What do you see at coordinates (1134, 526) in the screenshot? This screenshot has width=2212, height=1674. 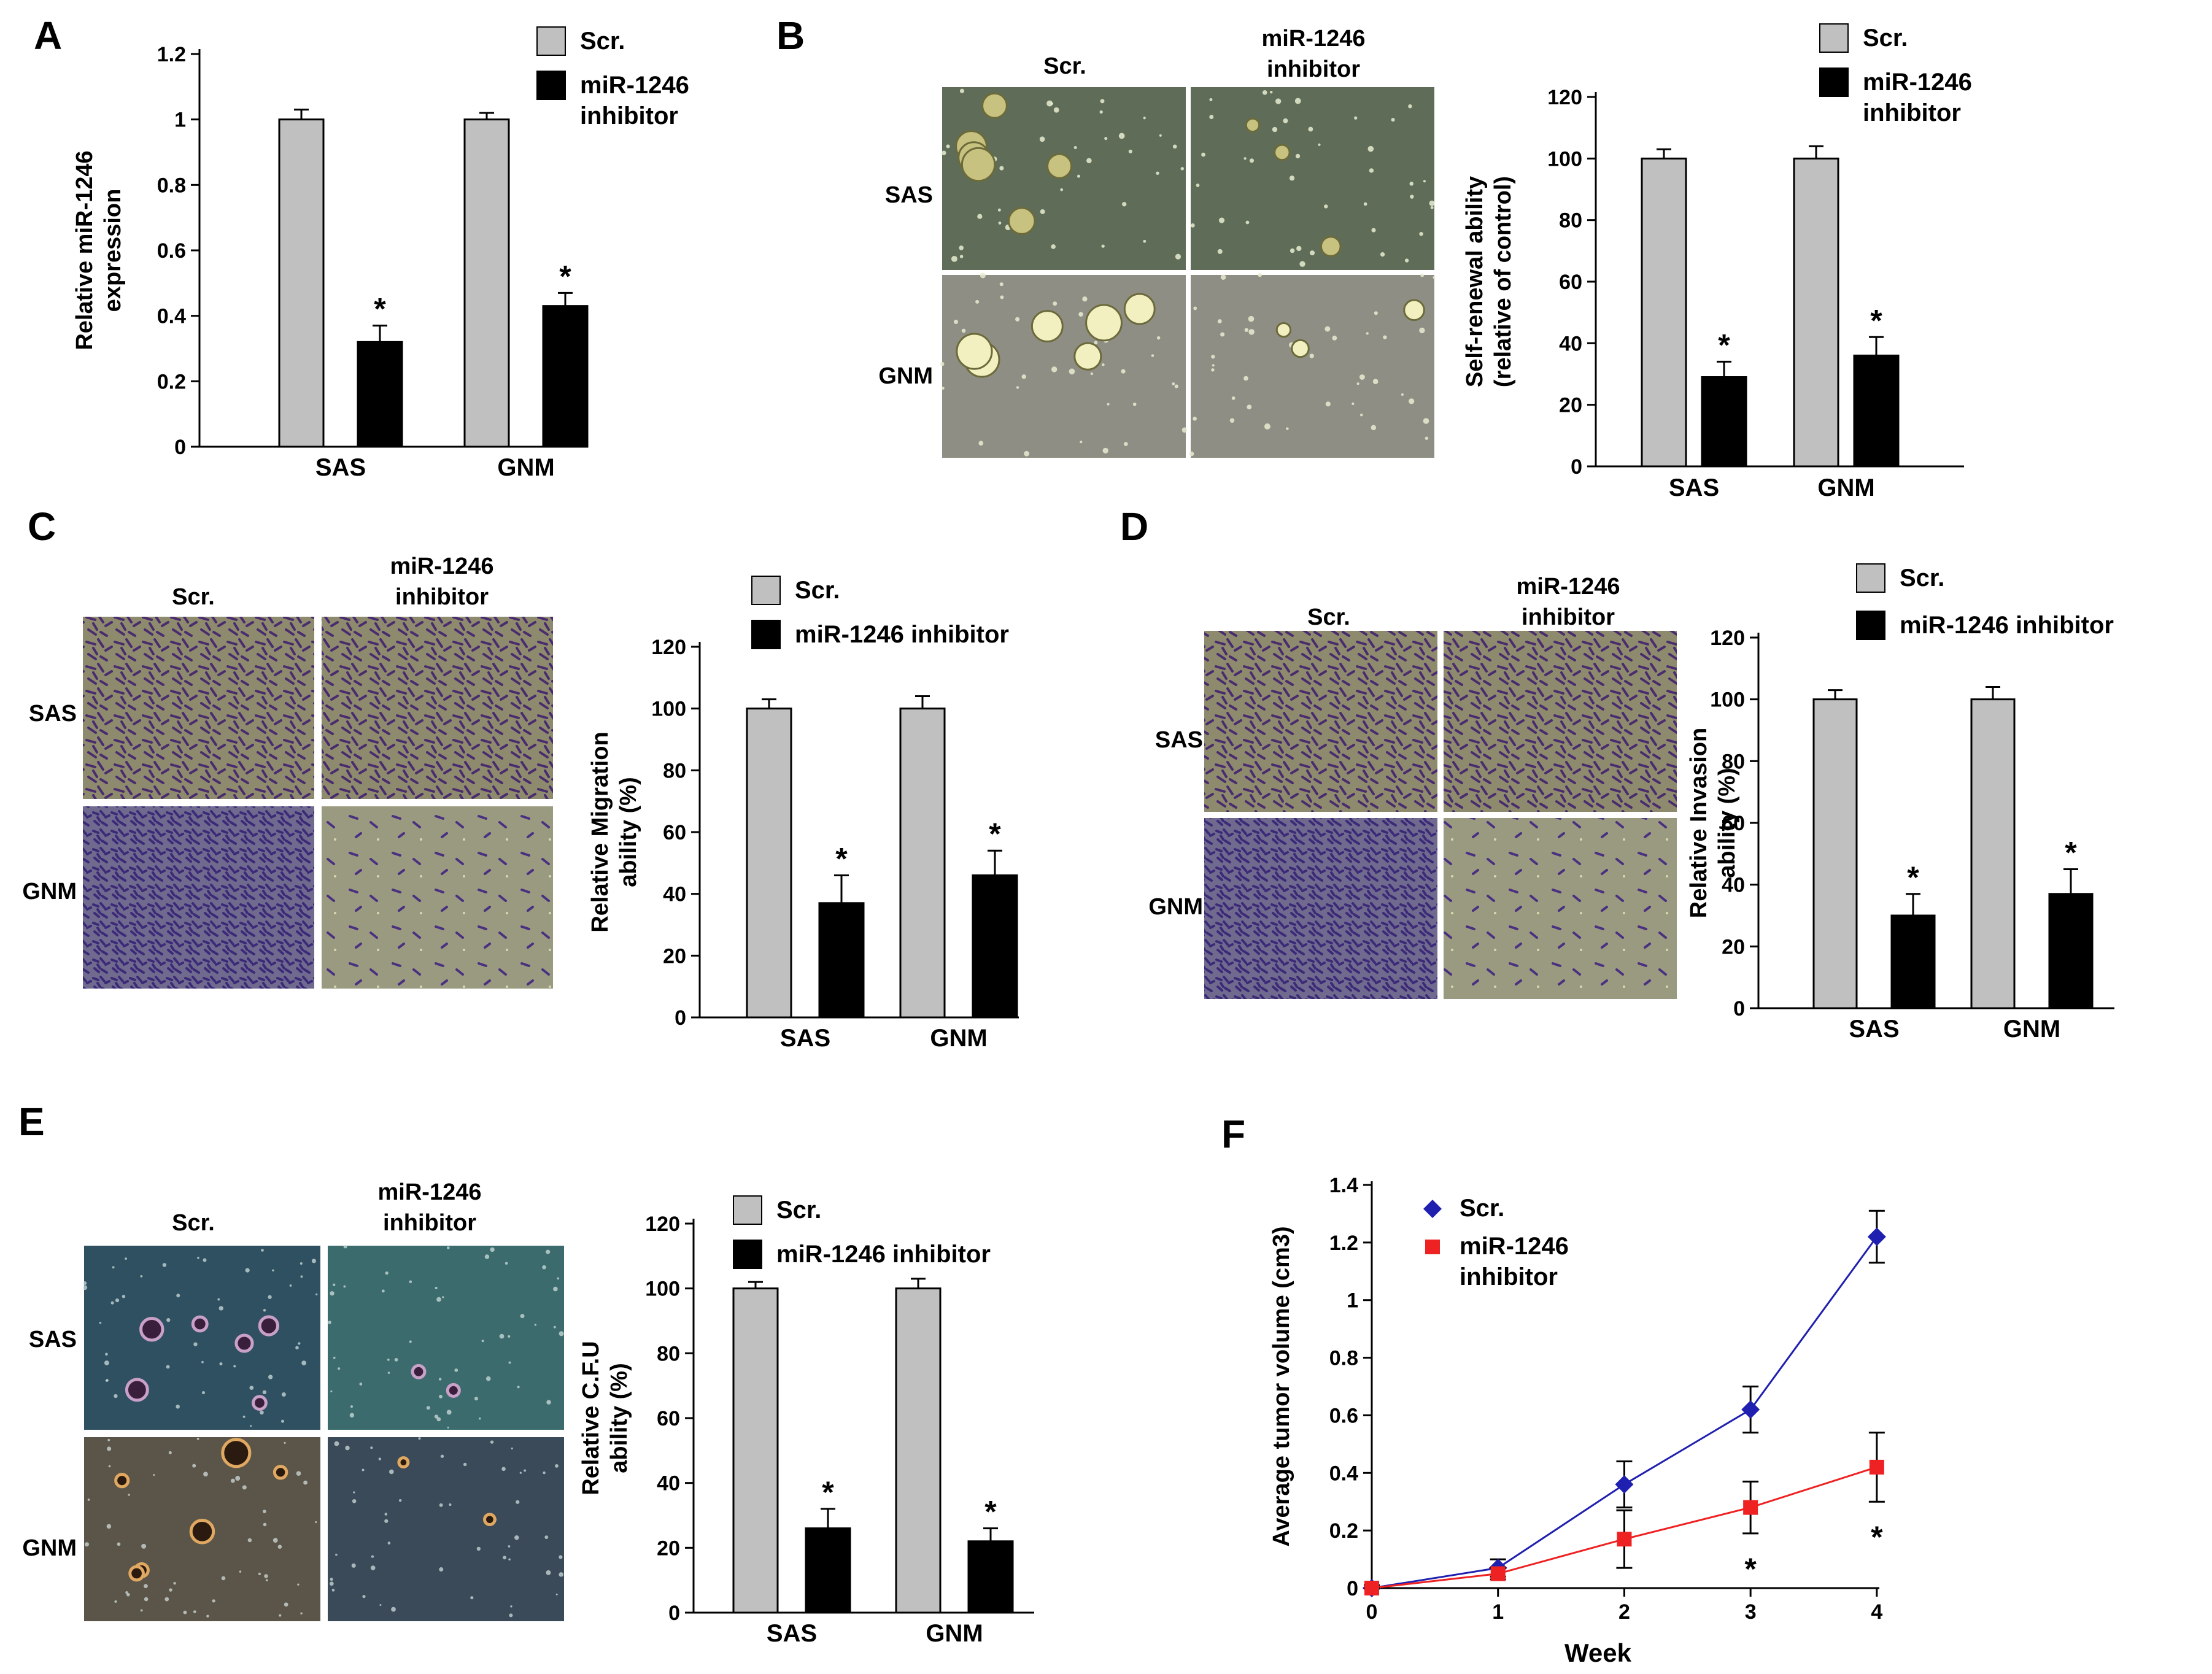 I see `panel-letter: D` at bounding box center [1134, 526].